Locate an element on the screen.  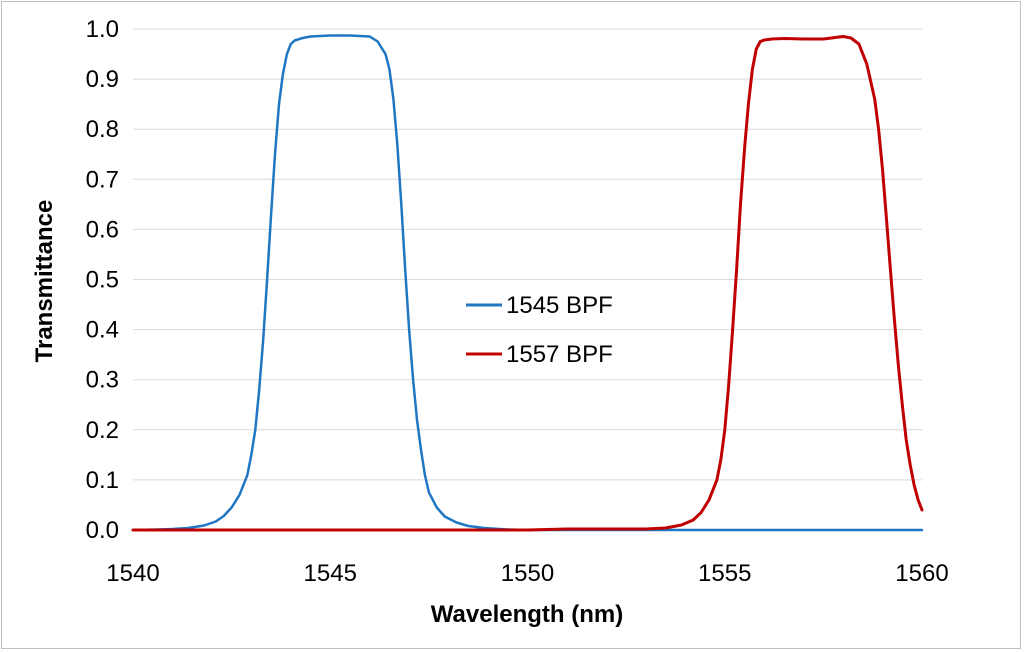
y-tick-label: 0.2 is located at coordinates (102, 430).